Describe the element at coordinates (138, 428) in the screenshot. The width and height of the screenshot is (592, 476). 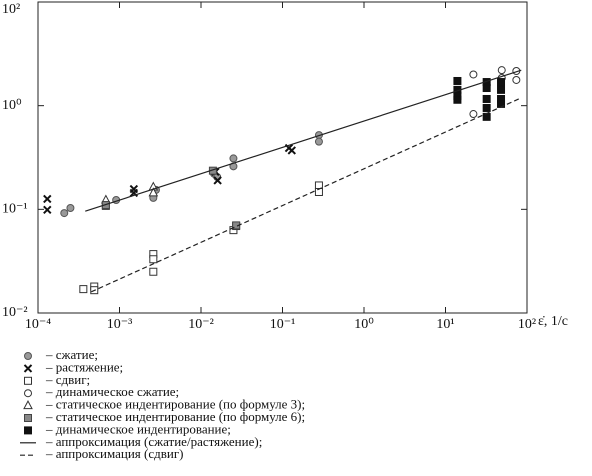
I see `legend-label: – динамическое индентирование;` at that location.